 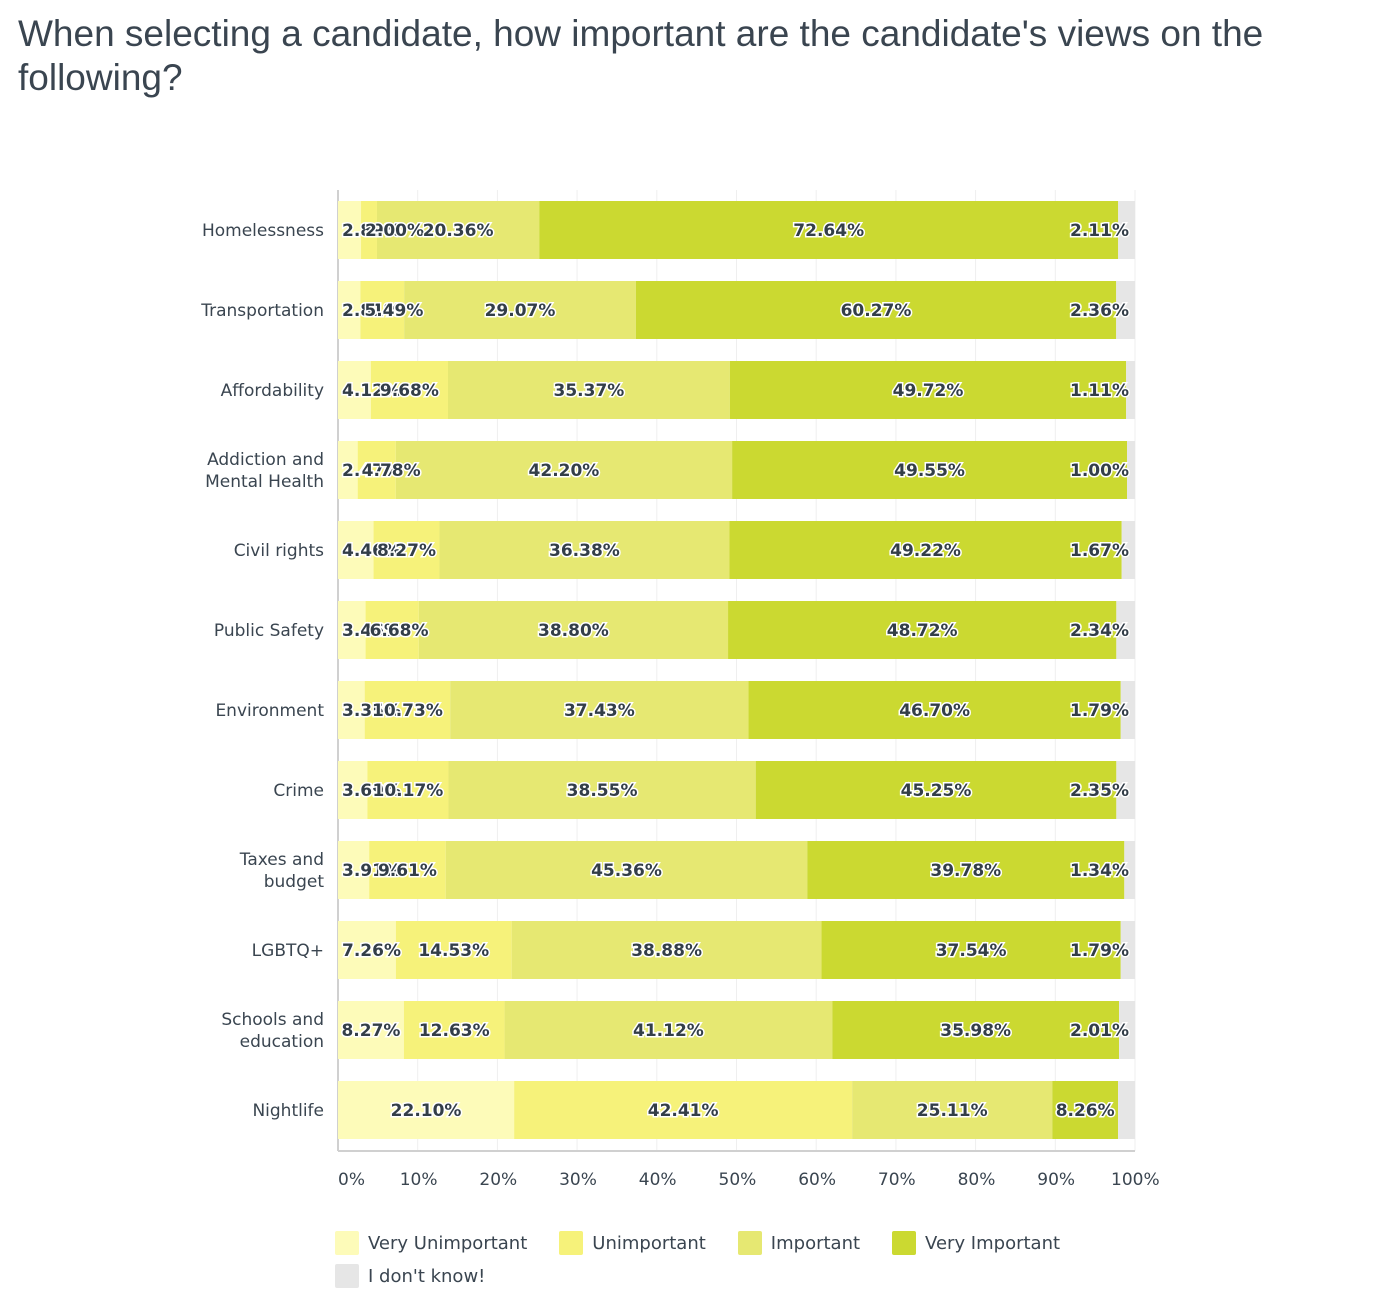 I want to click on data-label: 39.78%, so click(x=965, y=871).